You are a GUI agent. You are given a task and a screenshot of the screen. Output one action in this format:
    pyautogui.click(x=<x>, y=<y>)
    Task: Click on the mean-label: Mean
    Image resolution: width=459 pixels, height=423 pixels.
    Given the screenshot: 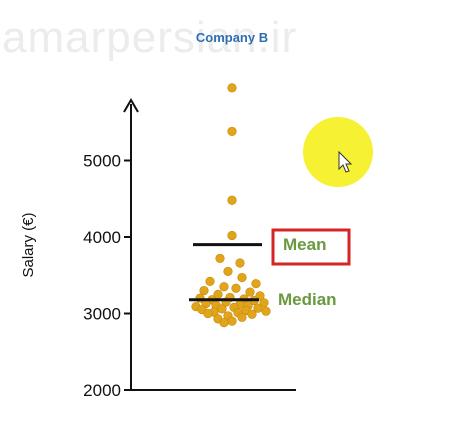 What is the action you would take?
    pyautogui.click(x=304, y=244)
    